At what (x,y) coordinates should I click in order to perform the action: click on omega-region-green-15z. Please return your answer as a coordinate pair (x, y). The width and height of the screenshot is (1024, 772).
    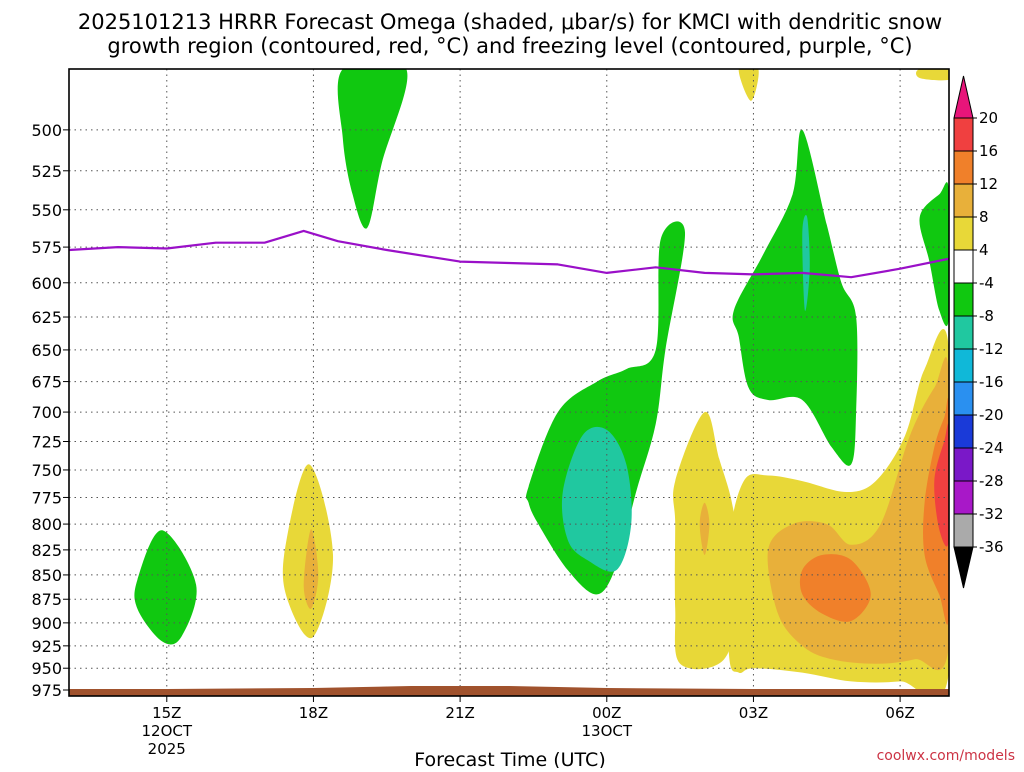
    Looking at the image, I should click on (165, 587).